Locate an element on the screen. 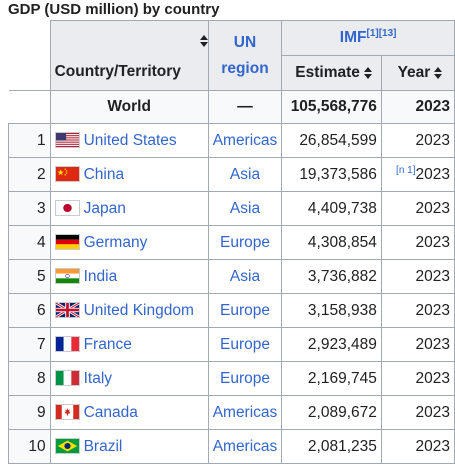 This screenshot has height=464, width=455. un-region-column-header: UN region is located at coordinates (245, 55).